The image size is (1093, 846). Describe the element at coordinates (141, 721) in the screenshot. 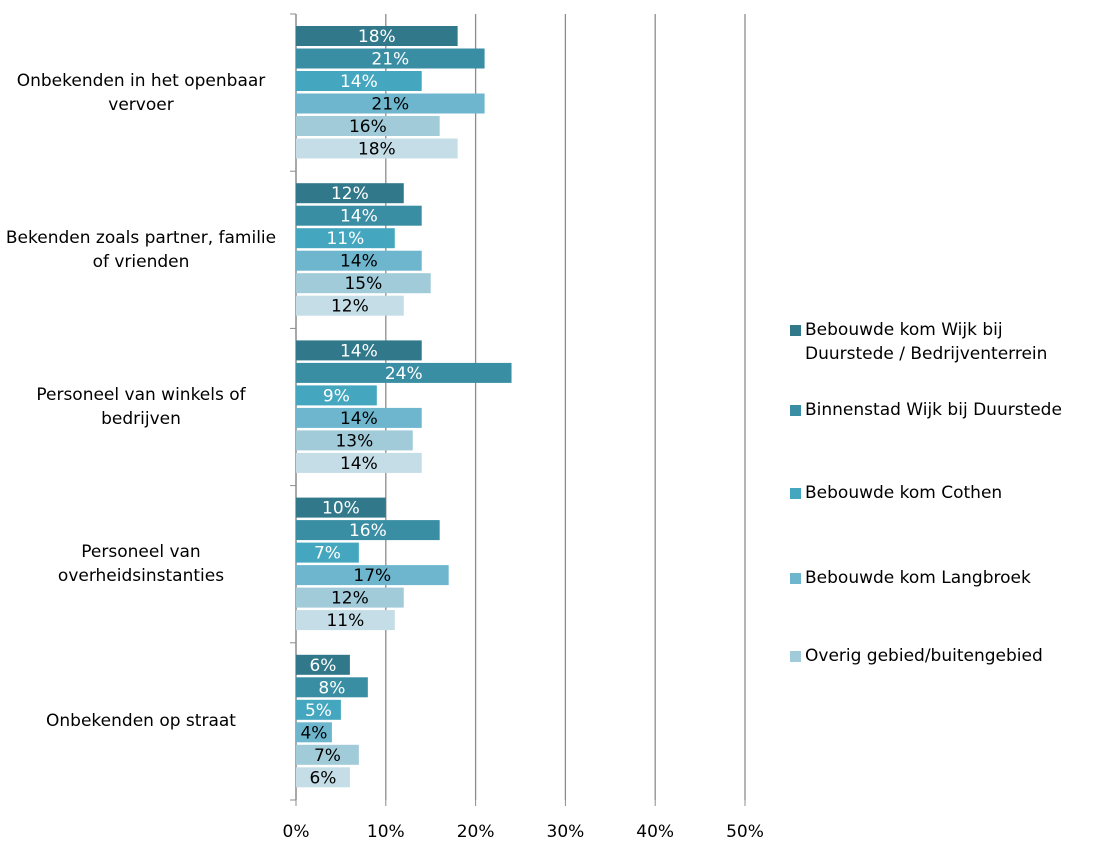

I see `category-label: Onbekenden op straat` at that location.